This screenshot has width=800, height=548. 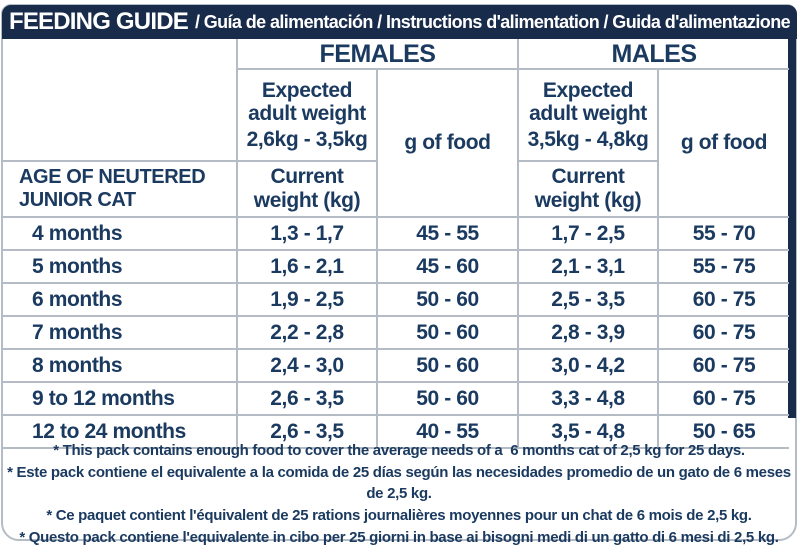 I want to click on right-edge-strip, so click(x=792, y=228).